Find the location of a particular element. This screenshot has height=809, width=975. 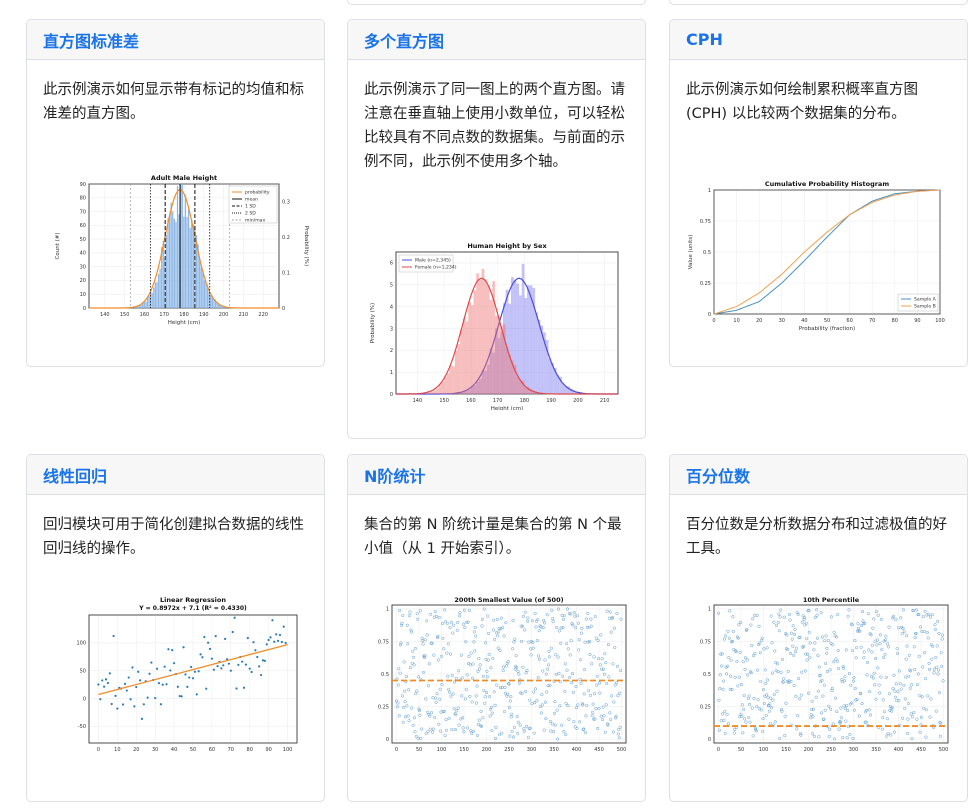

chart-title: 200th Smallest Value (of 500) is located at coordinates (508, 600).